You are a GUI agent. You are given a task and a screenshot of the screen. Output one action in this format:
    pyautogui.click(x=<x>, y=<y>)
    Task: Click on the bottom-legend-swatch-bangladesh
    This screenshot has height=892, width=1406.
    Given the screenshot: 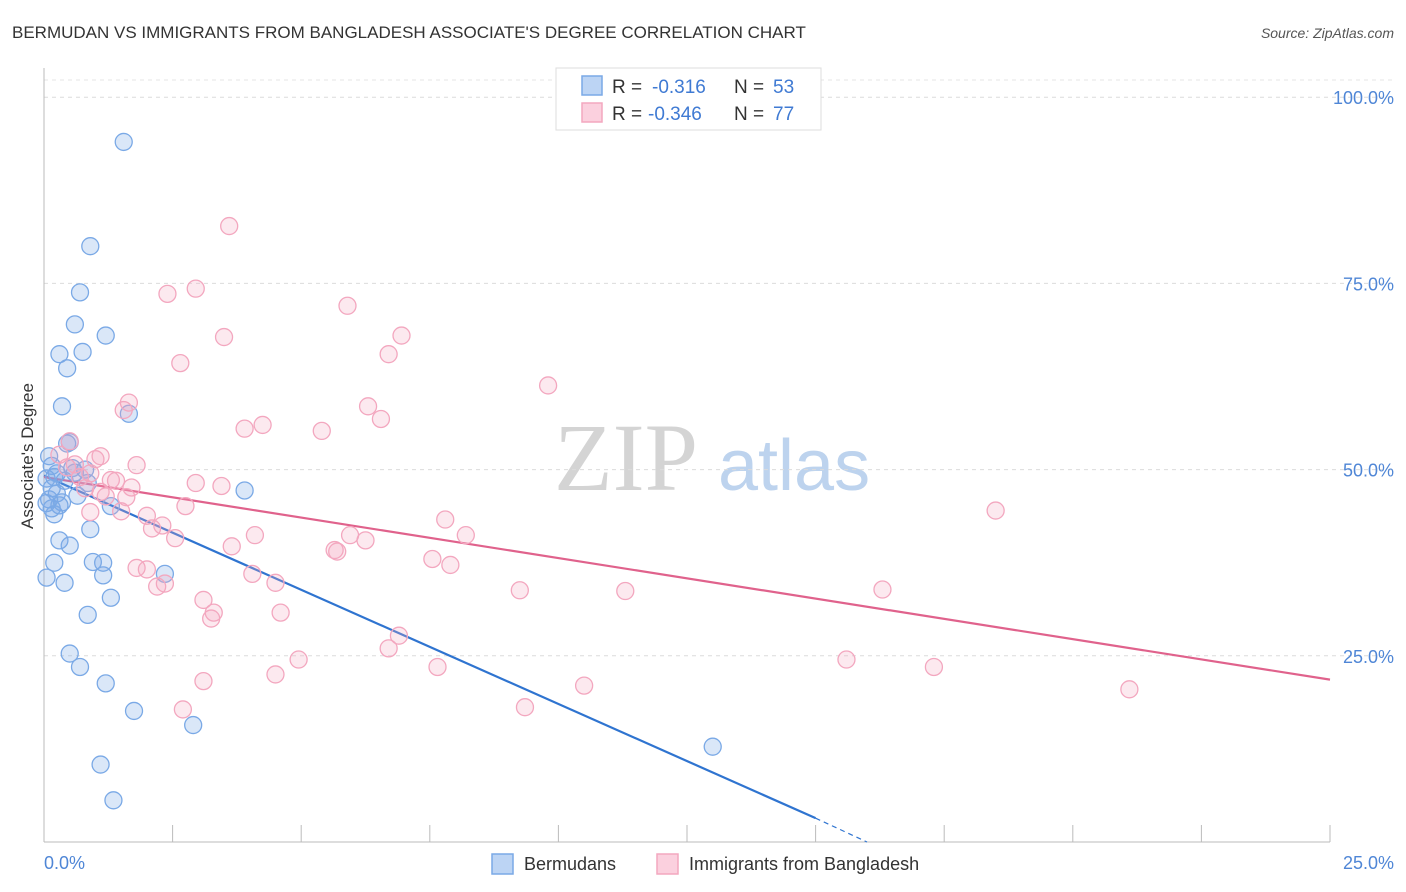 What is the action you would take?
    pyautogui.click(x=667, y=864)
    